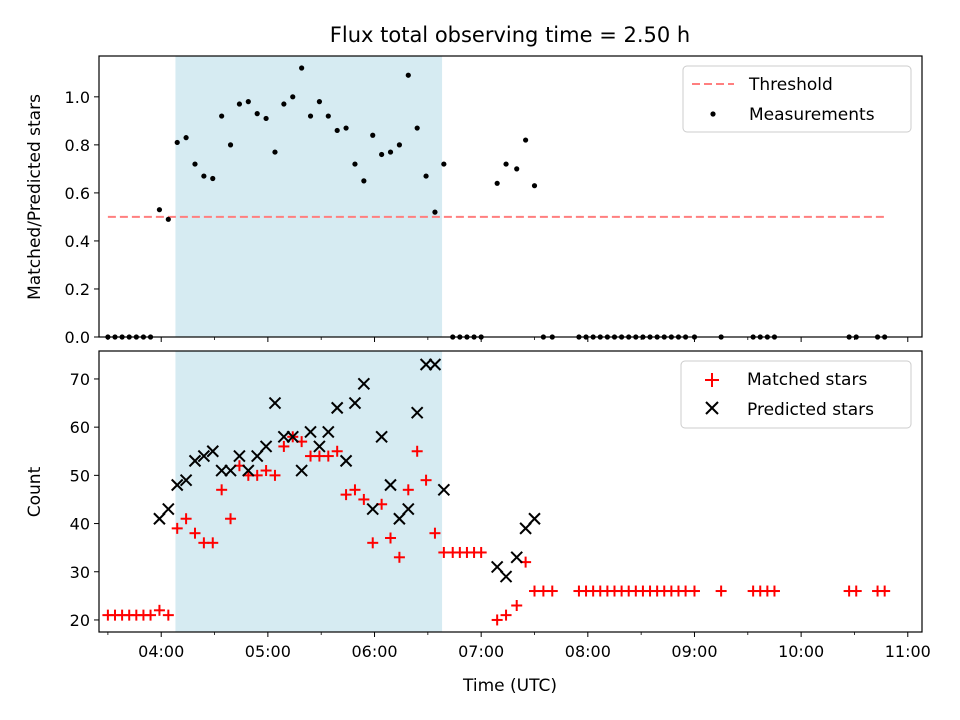  What do you see at coordinates (268, 651) in the screenshot?
I see `x-tick-label: 05:00` at bounding box center [268, 651].